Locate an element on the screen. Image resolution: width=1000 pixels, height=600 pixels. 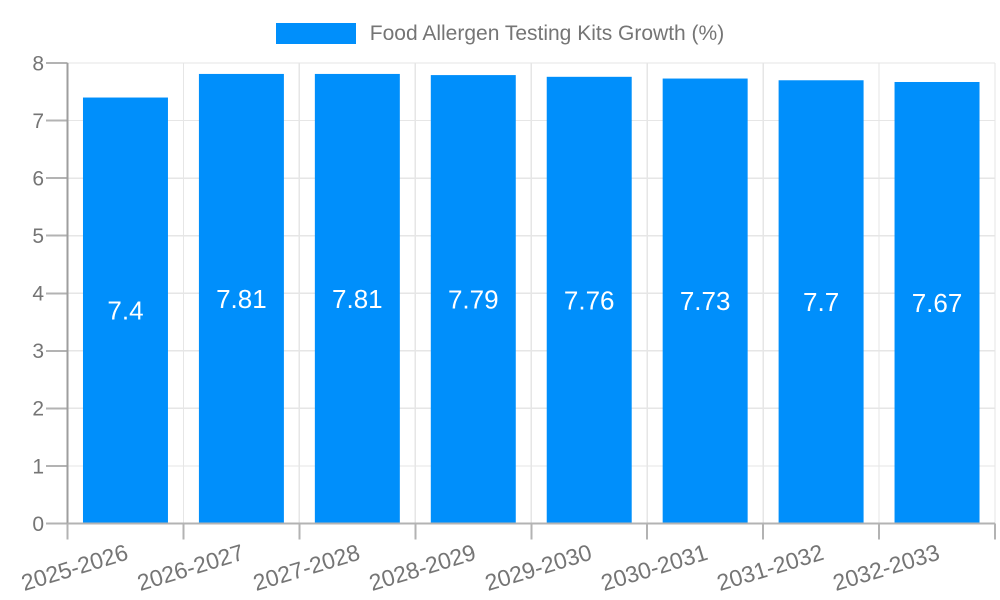
x-tick-label: 2027-2028 is located at coordinates (306, 567).